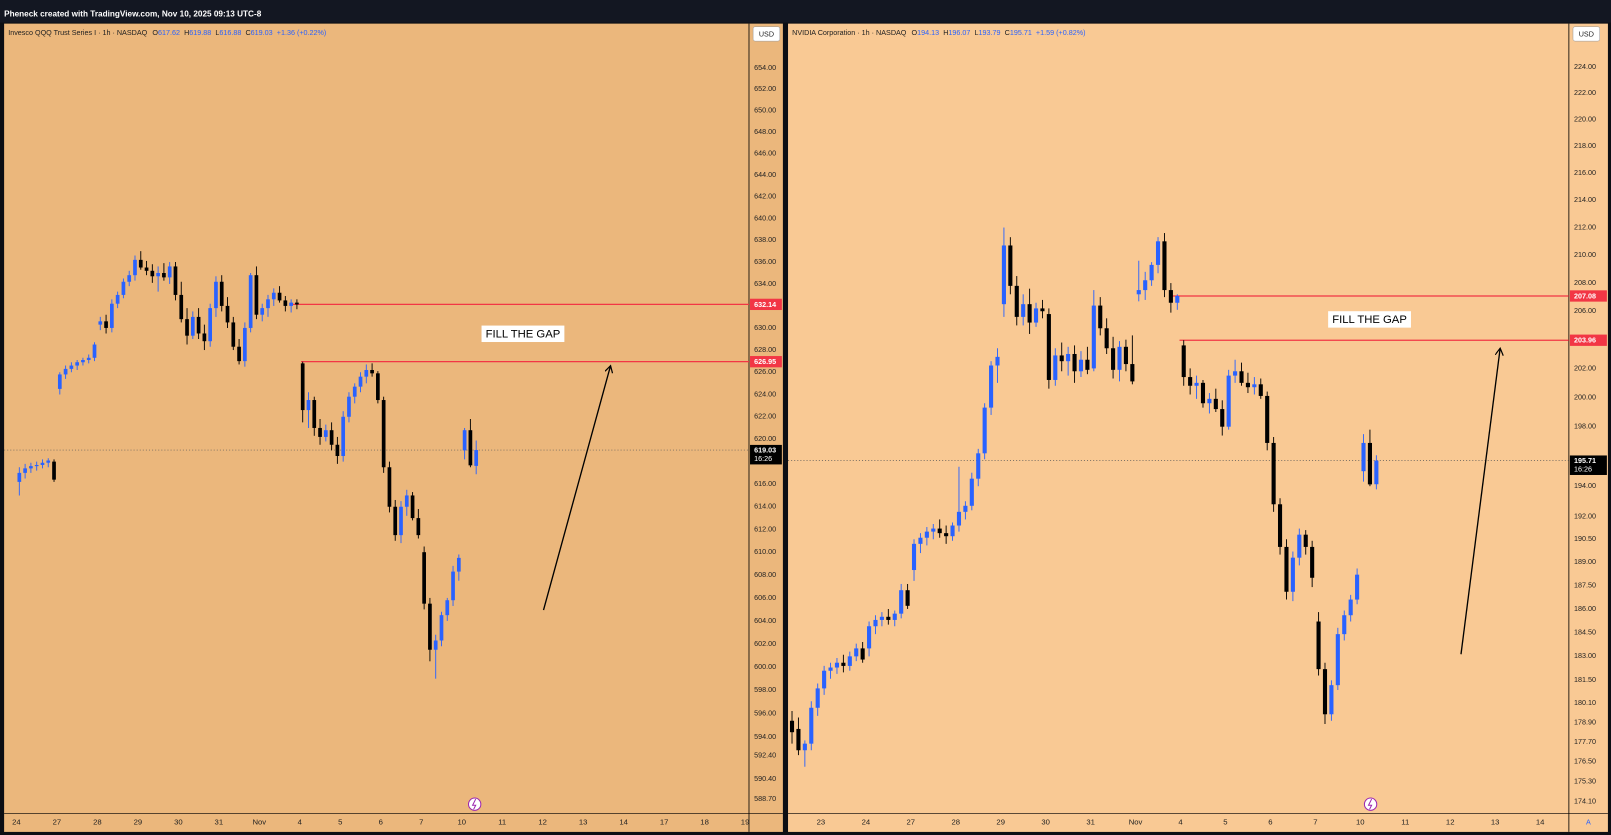  I want to click on x-tick-label: 19, so click(745, 822).